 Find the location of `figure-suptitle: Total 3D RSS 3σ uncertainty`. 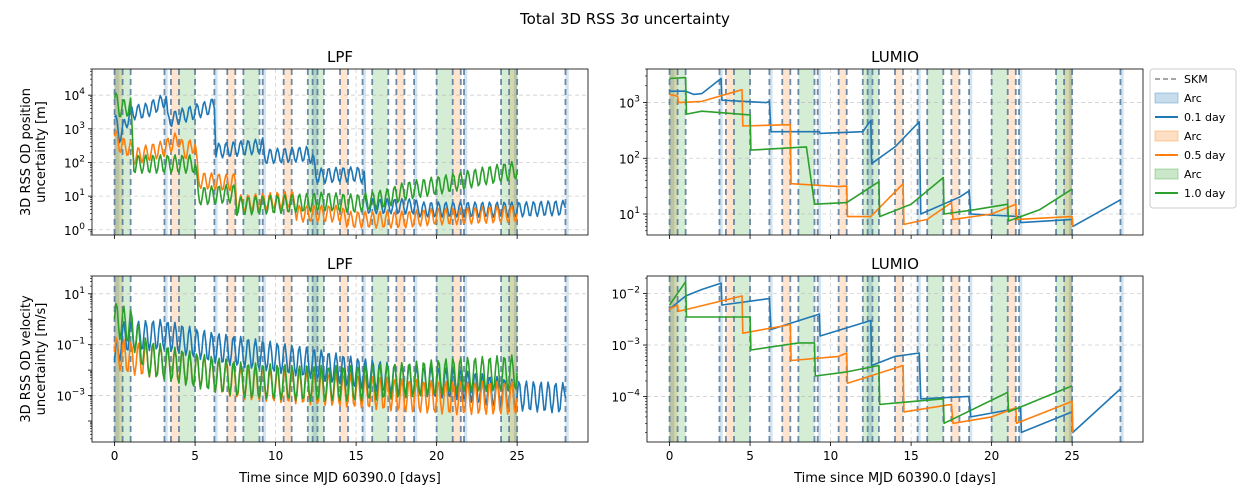

figure-suptitle: Total 3D RSS 3σ uncertainty is located at coordinates (624, 19).